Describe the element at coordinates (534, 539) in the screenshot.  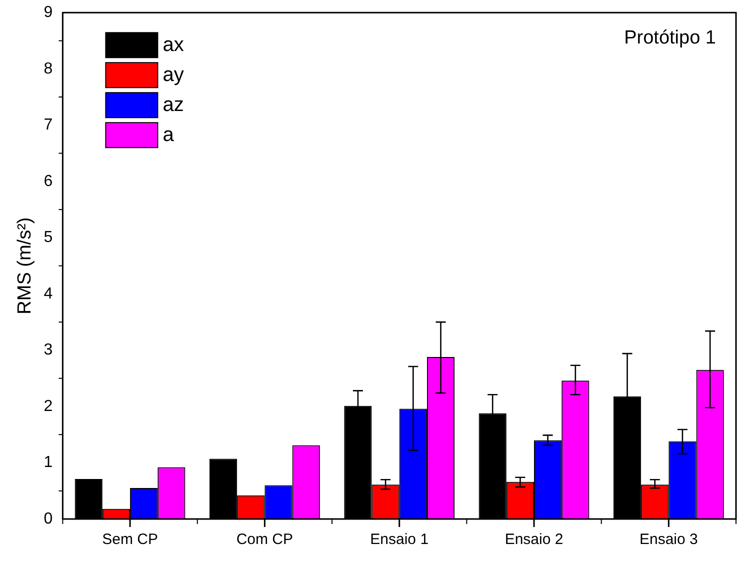
I see `x-tick-label: Ensaio 2` at that location.